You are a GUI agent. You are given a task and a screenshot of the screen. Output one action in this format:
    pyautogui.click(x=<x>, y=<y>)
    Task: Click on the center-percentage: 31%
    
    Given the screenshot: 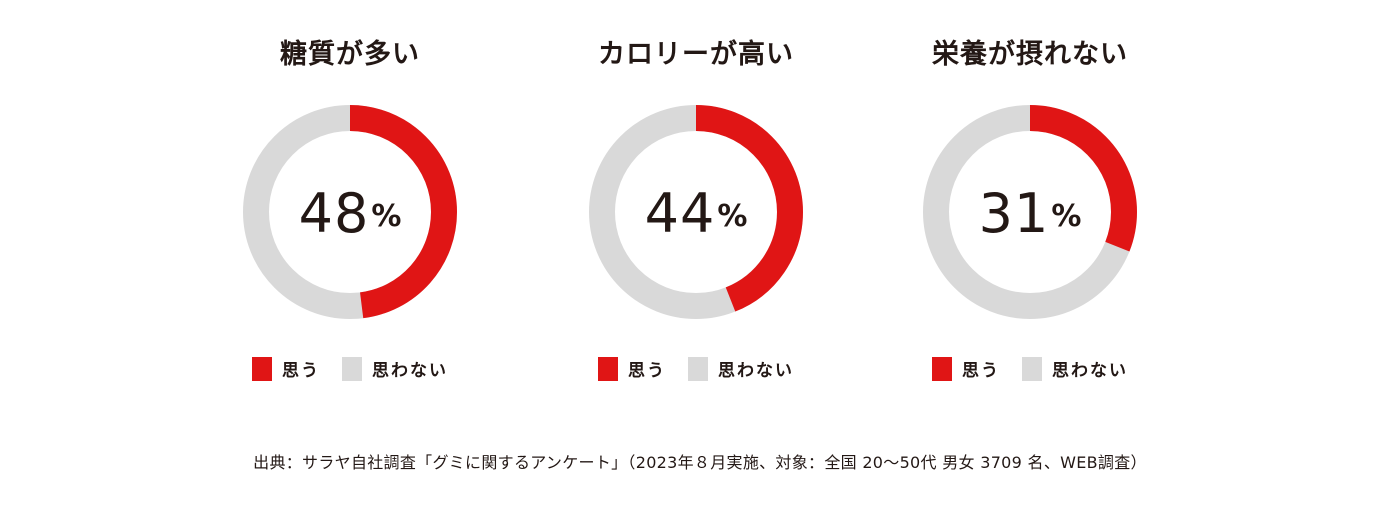 What is the action you would take?
    pyautogui.click(x=1030, y=212)
    